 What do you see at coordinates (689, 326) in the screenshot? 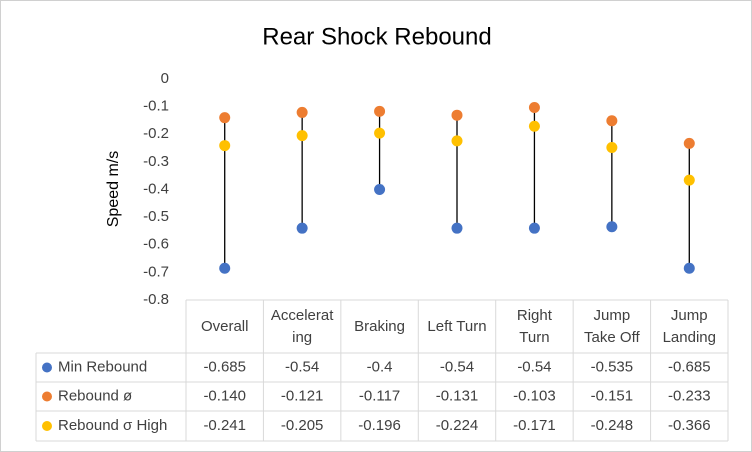
I see `x-tick-label: Jump Landing` at bounding box center [689, 326].